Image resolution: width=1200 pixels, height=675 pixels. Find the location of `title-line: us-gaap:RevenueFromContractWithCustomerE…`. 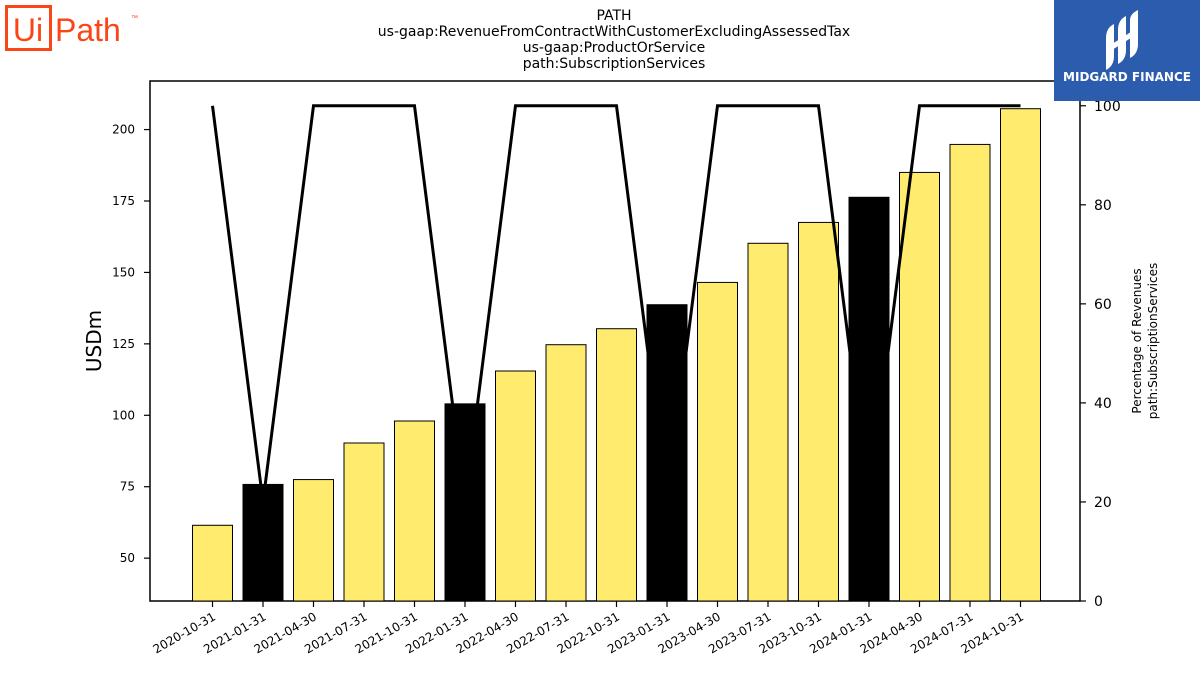

title-line: us-gaap:RevenueFromContractWithCustomerE… is located at coordinates (614, 32).